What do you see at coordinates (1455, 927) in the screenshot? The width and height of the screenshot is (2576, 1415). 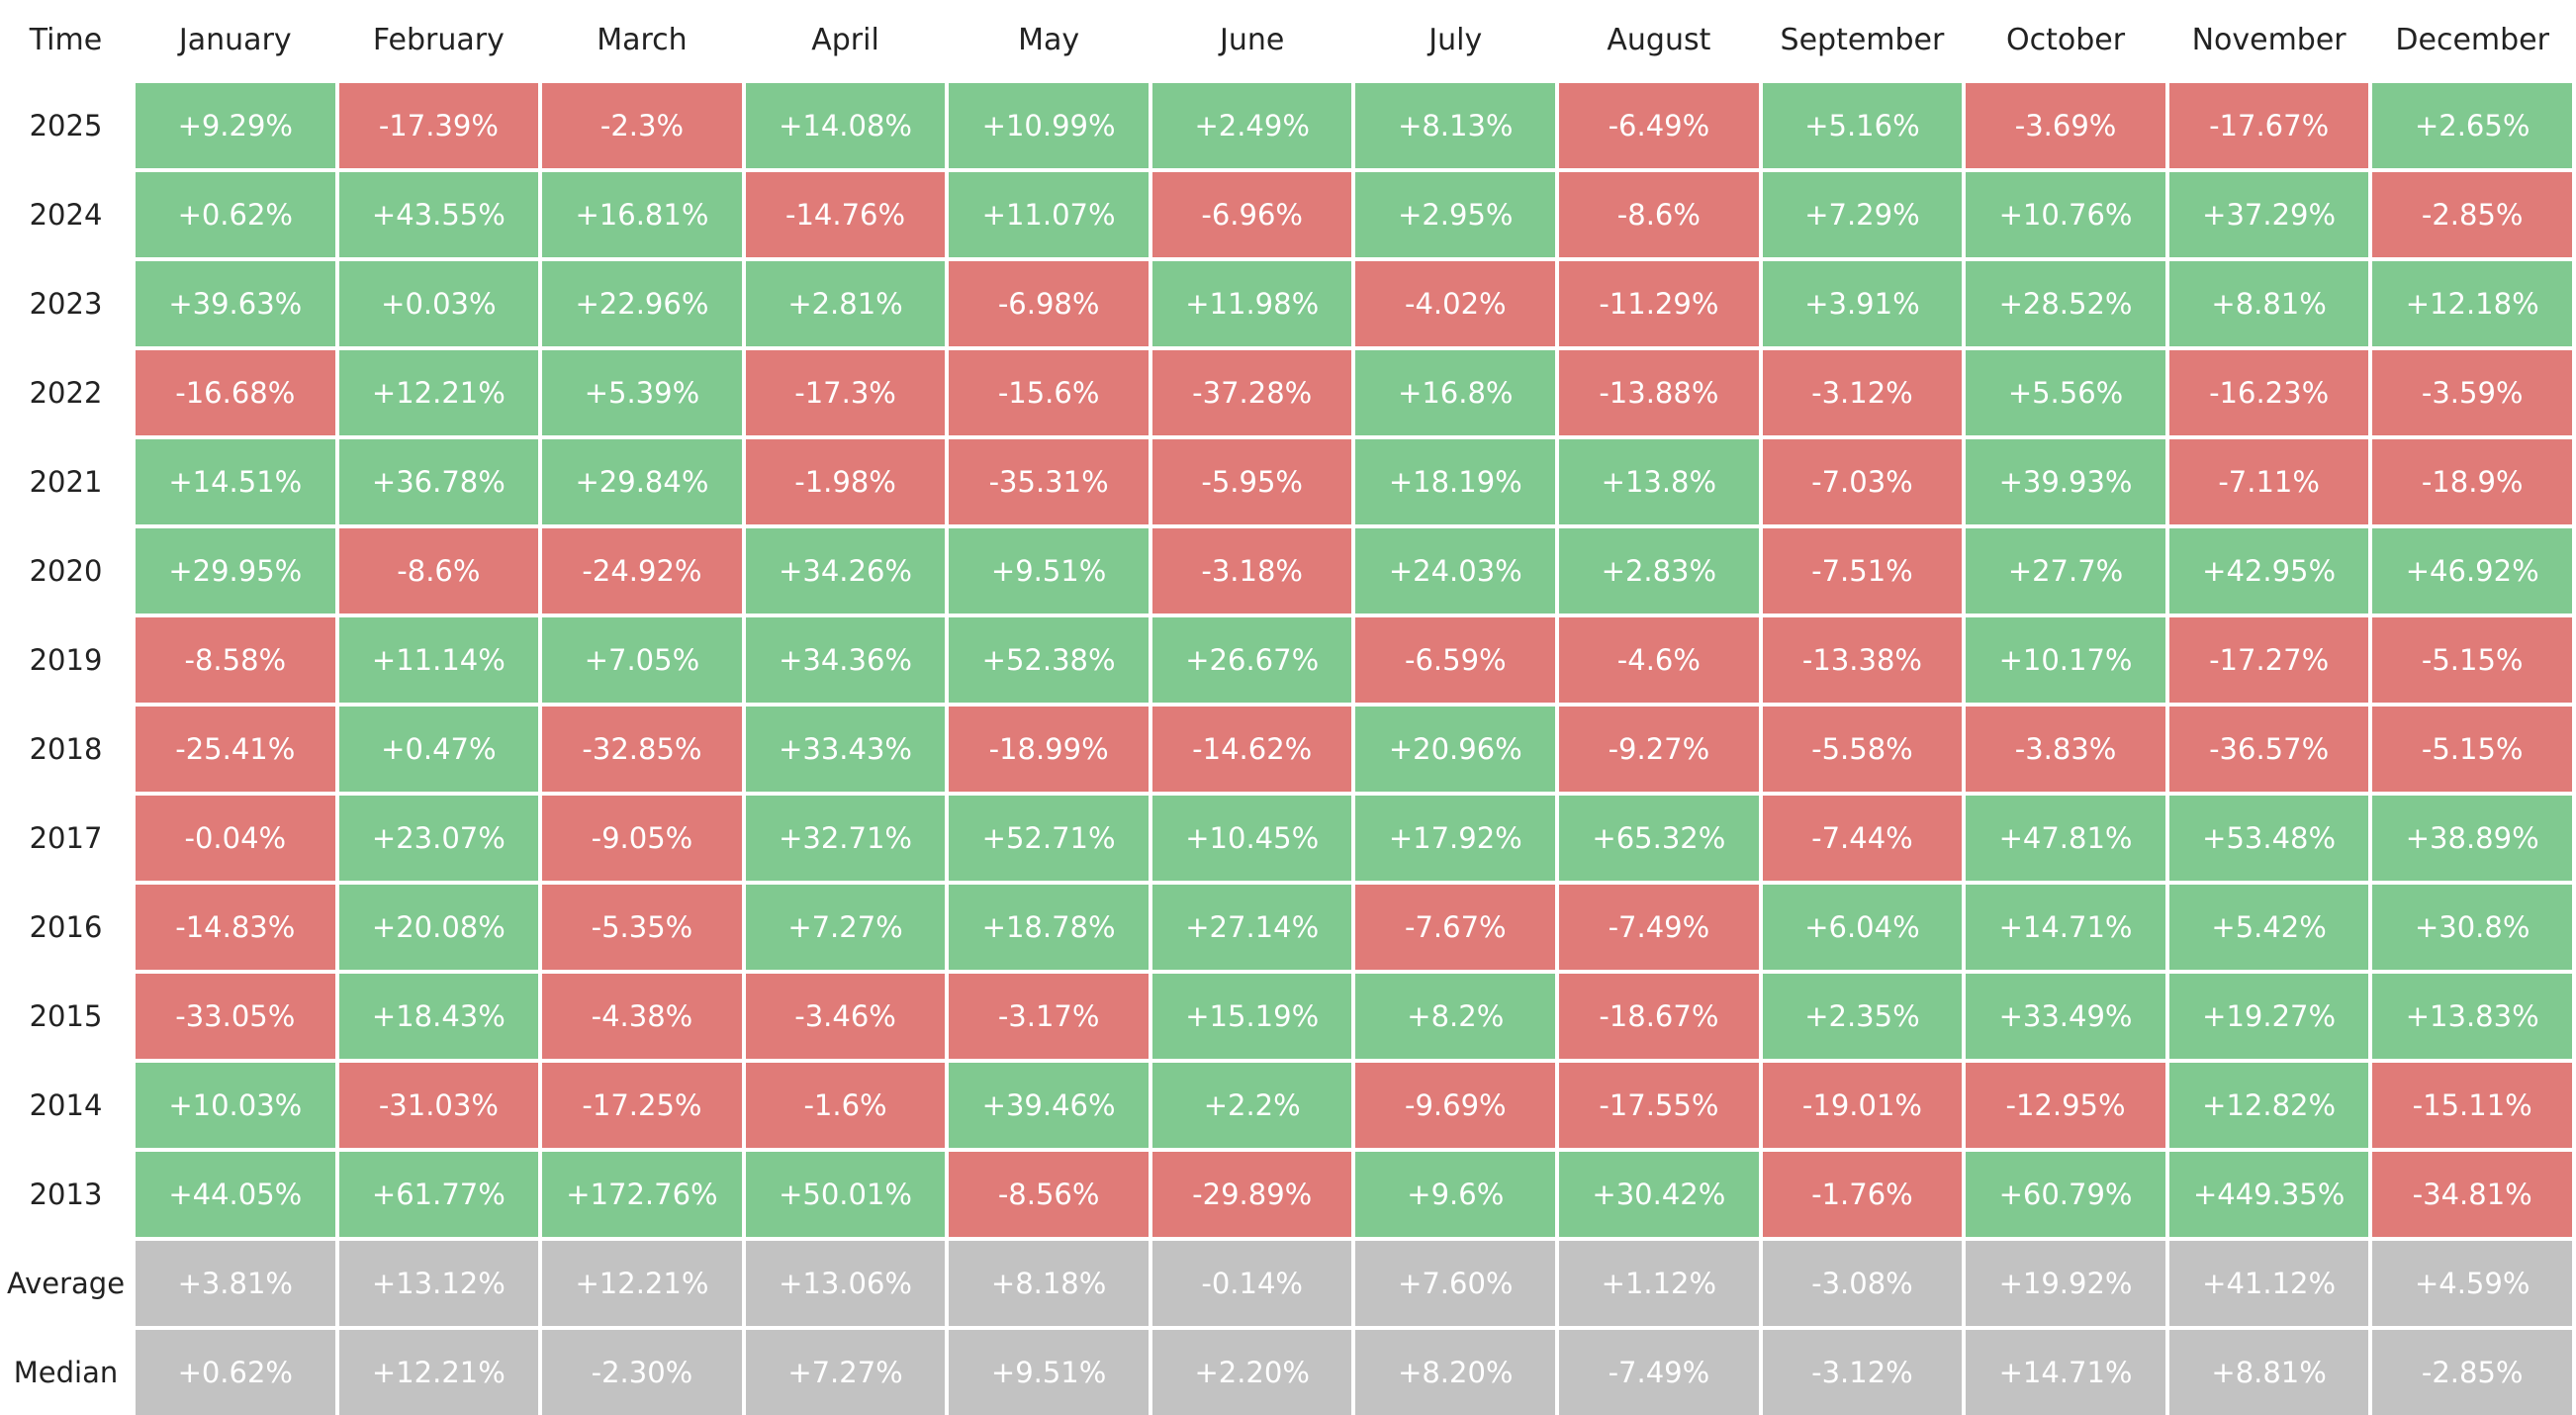 I see `return-cell: -7.67%` at bounding box center [1455, 927].